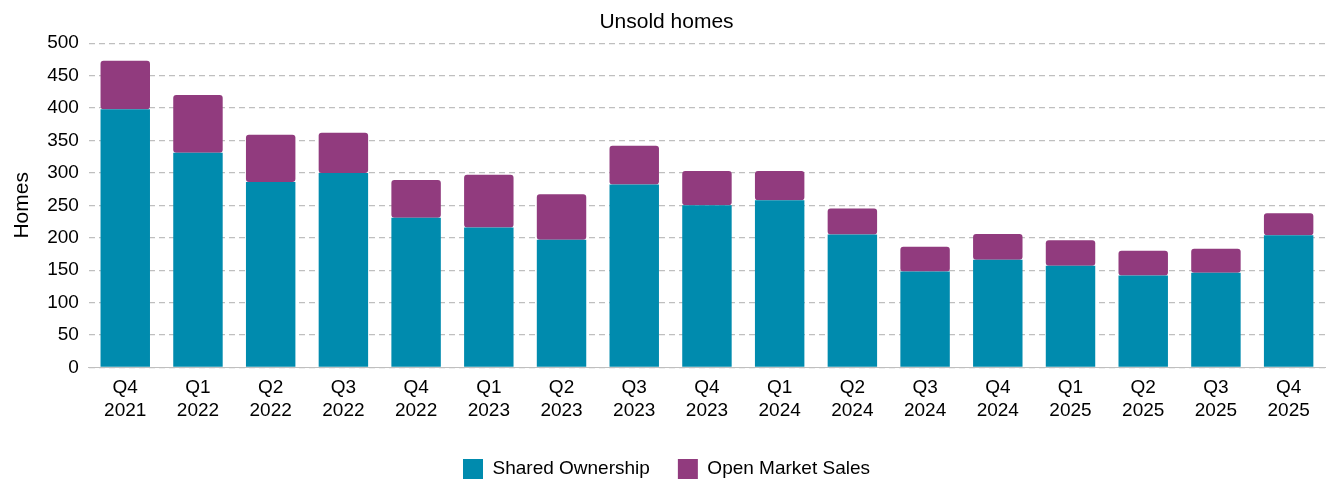  Describe the element at coordinates (198, 398) in the screenshot. I see `x-tick-label: Q1 2022` at that location.